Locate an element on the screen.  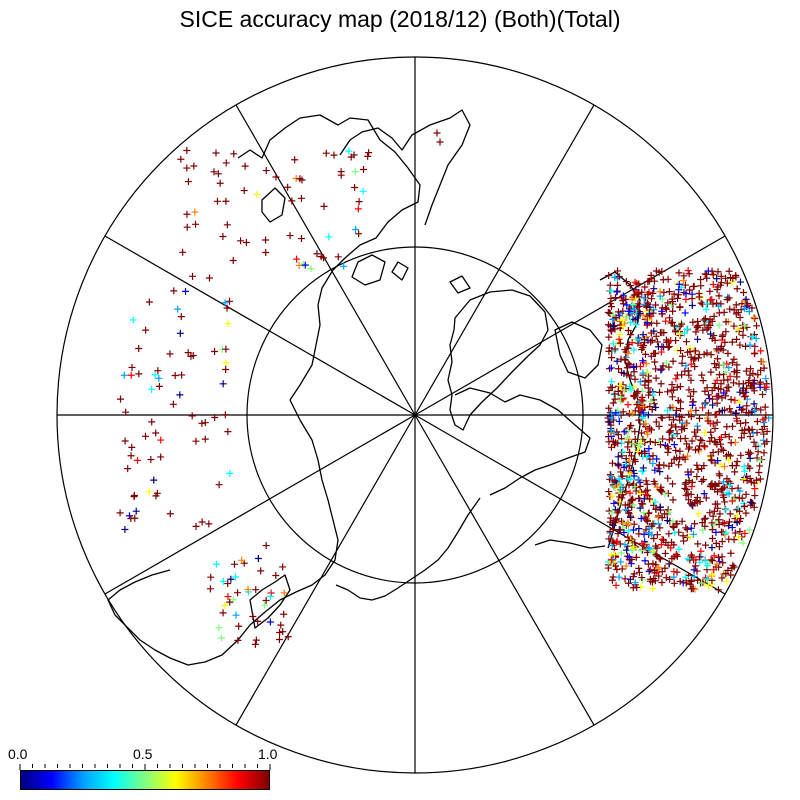
coastline-canadian-arctic is located at coordinates (522, 441).